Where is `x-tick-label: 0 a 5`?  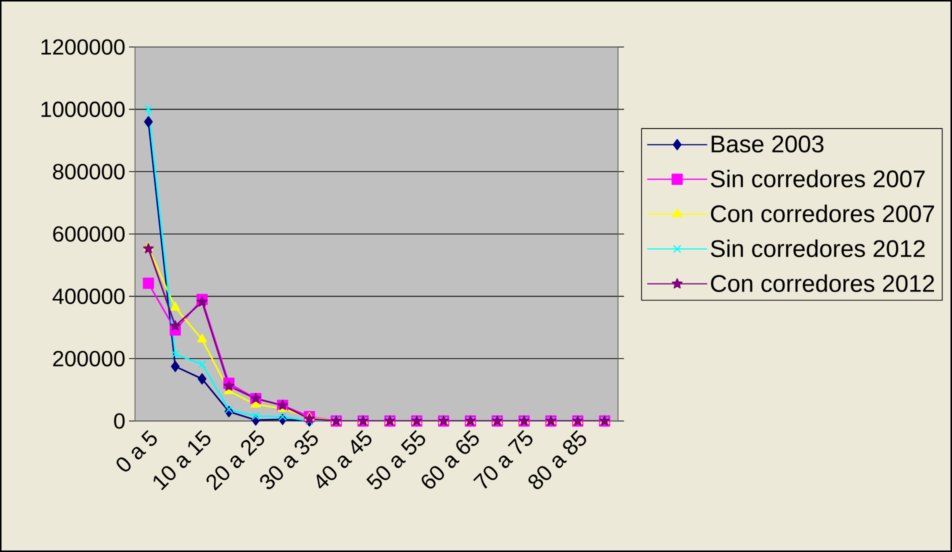 x-tick-label: 0 a 5 is located at coordinates (136, 451).